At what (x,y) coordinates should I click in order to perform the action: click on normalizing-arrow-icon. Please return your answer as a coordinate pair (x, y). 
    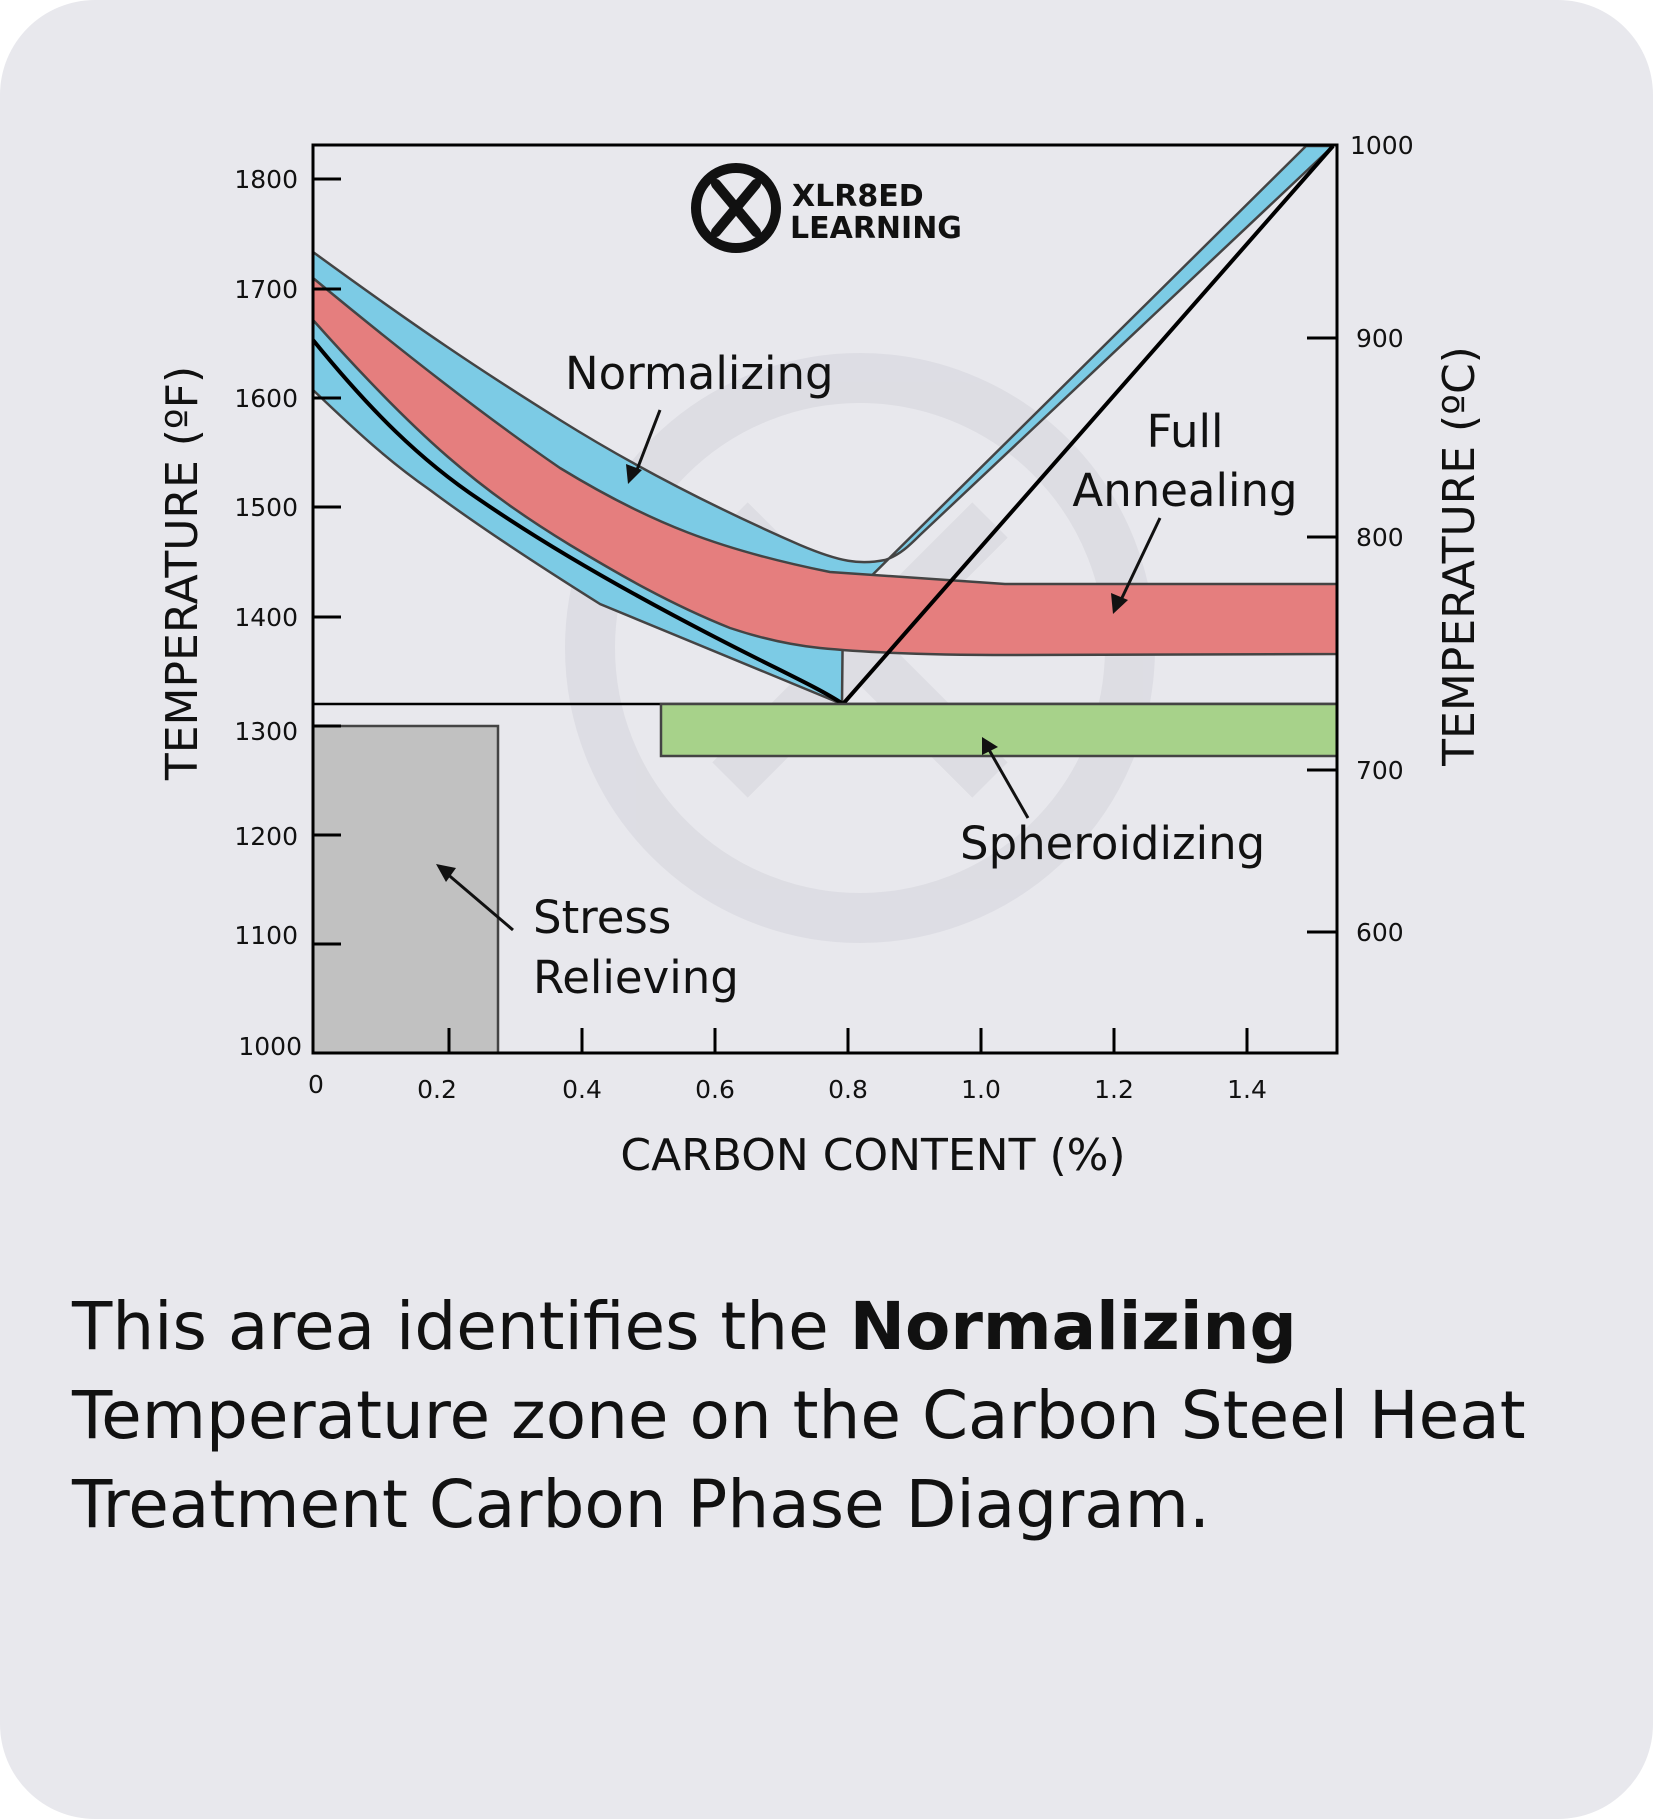
    Looking at the image, I should click on (634, 474).